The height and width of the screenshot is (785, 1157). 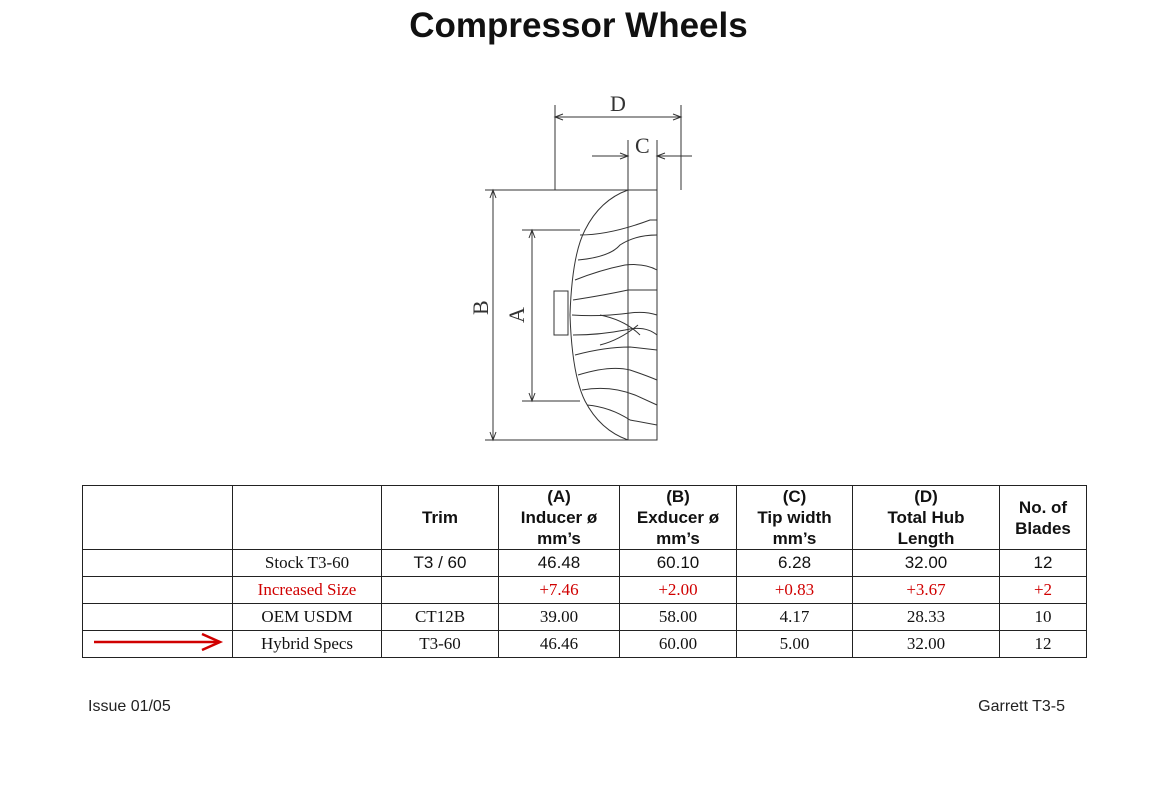 I want to click on dimension-label-c: C, so click(x=642, y=145).